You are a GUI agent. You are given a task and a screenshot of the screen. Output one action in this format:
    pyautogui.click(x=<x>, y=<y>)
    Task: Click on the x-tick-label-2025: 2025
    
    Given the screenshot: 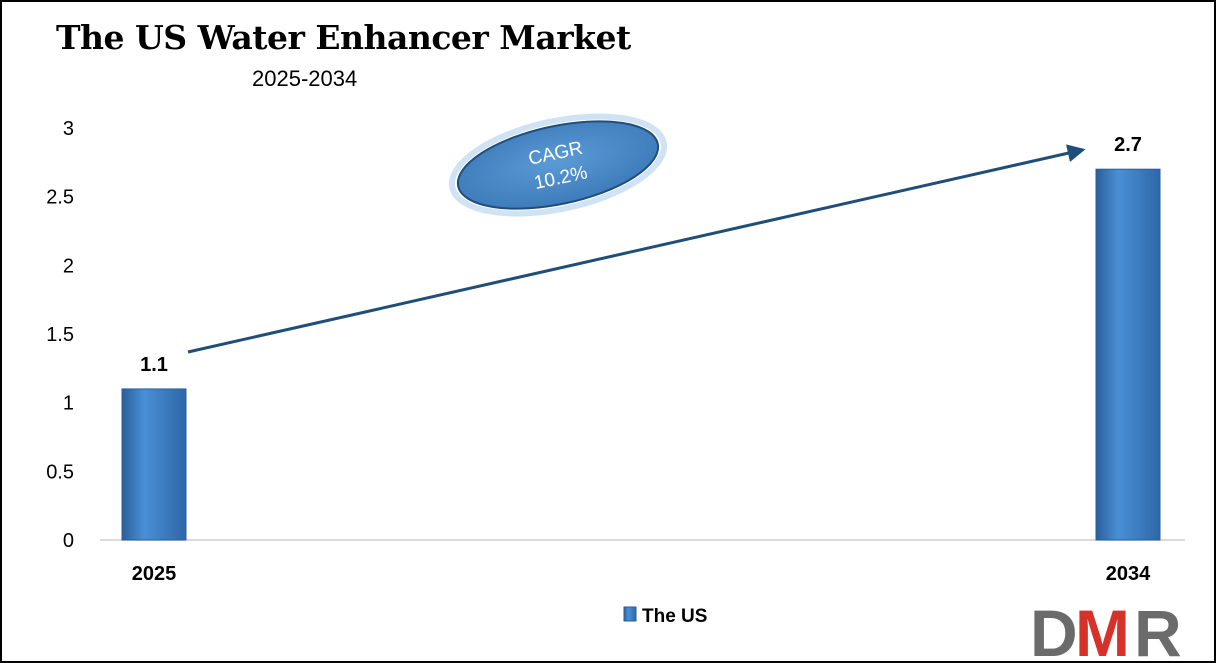 What is the action you would take?
    pyautogui.click(x=154, y=574)
    